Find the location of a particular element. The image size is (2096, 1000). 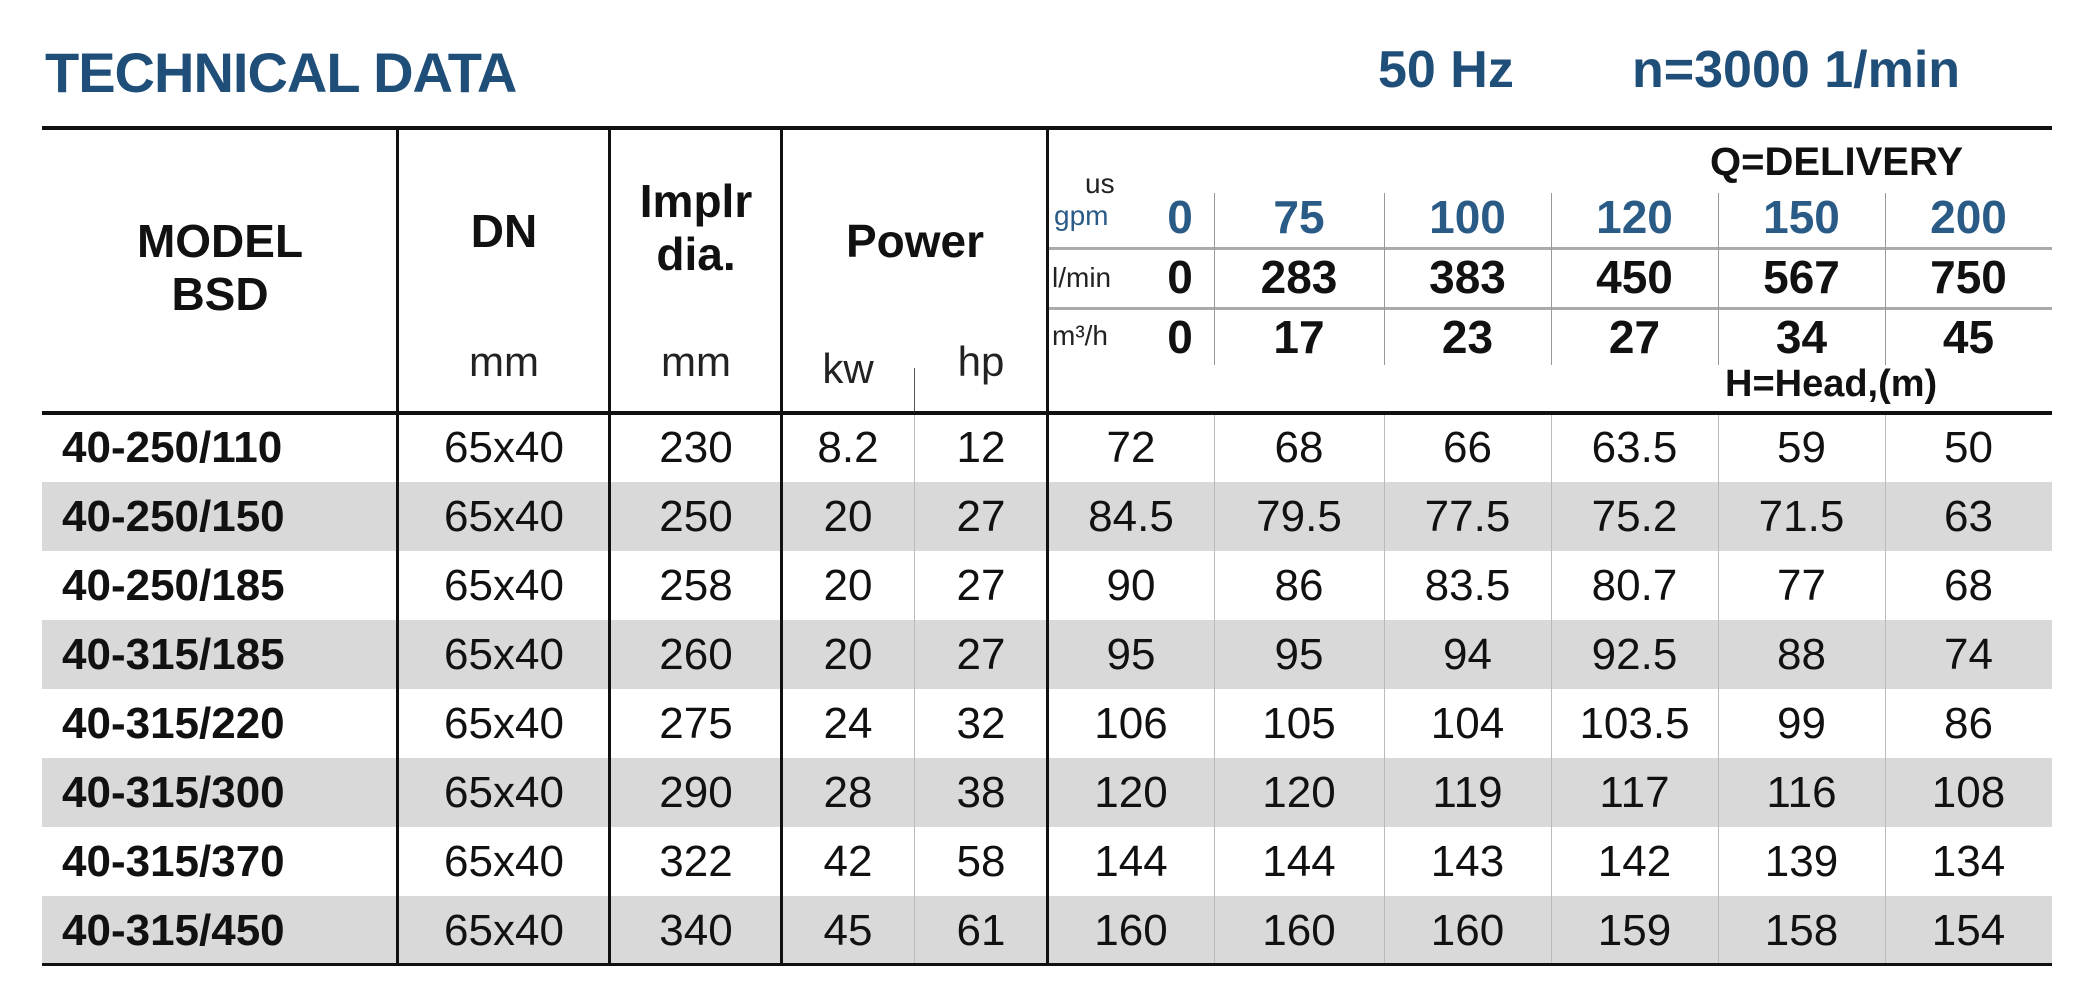

head-cell: 83.5 is located at coordinates (1467, 585).